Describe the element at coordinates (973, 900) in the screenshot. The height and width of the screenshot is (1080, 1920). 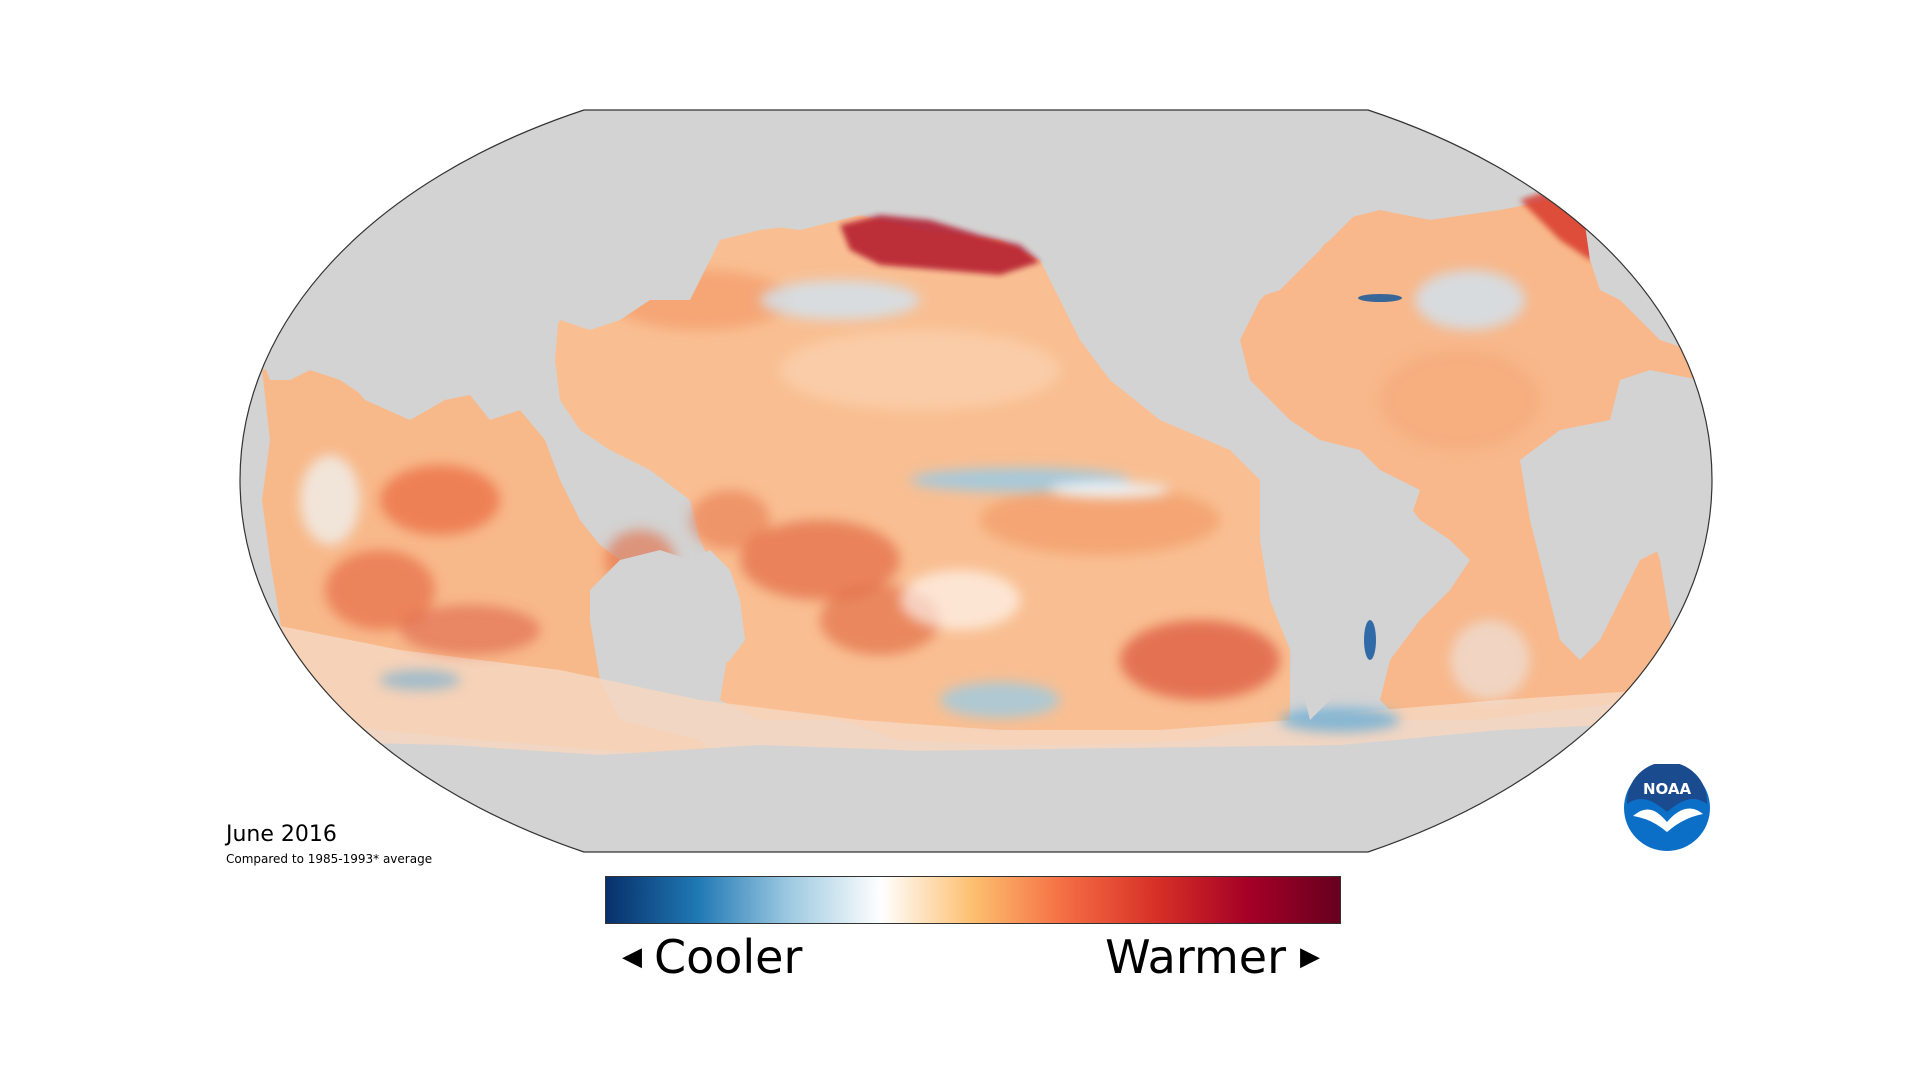
I see `temperature-anomaly-colorbar` at that location.